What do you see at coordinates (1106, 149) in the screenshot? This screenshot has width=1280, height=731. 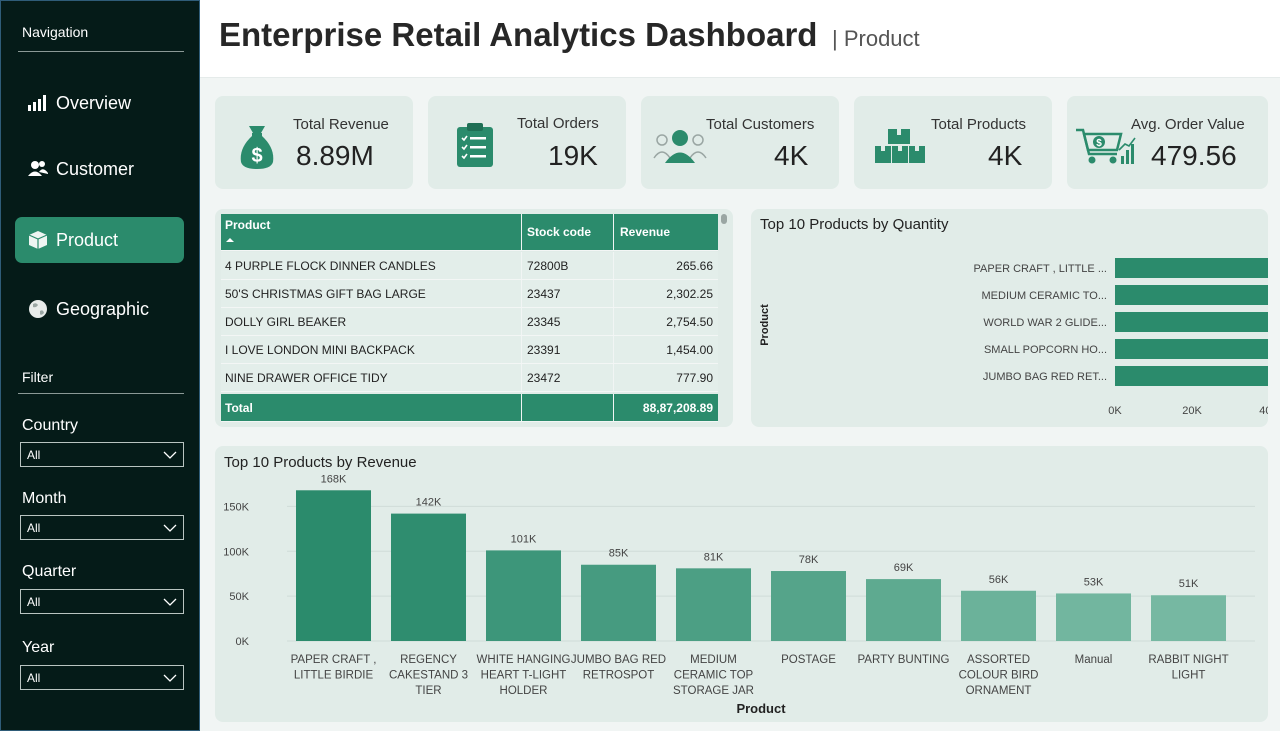 I see `cart-chart-icon: $` at bounding box center [1106, 149].